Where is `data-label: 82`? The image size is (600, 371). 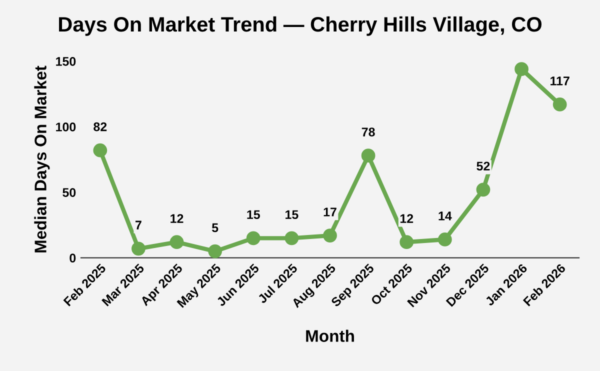 data-label: 82 is located at coordinates (100, 127).